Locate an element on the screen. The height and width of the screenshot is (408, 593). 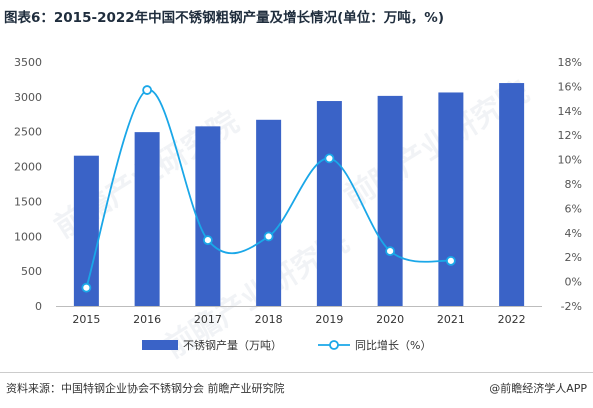
y-right-tick-label: 4% is located at coordinates (573, 233).